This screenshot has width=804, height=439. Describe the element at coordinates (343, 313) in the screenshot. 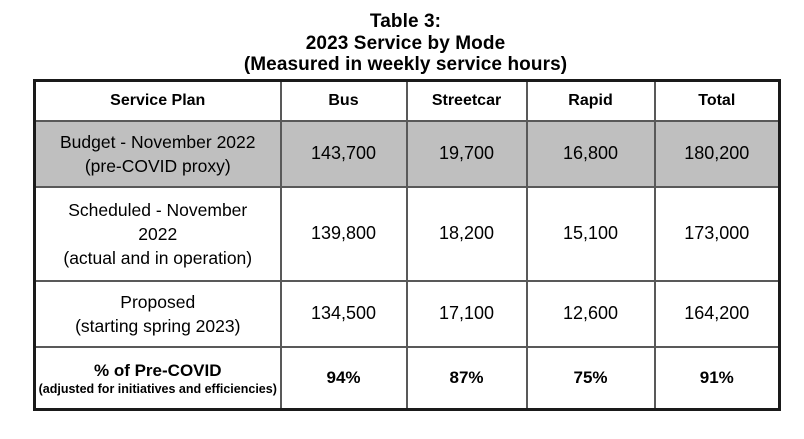

I see `cell-proposed-bus: 134,500` at that location.